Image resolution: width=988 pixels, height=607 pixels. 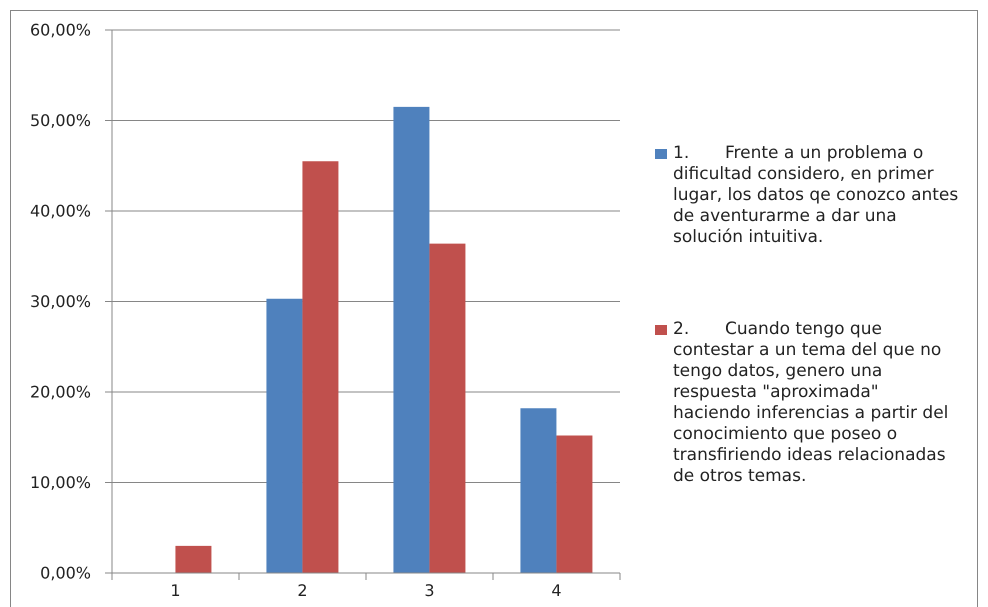 I want to click on y-tick-label: 50,00%, so click(x=60, y=120).